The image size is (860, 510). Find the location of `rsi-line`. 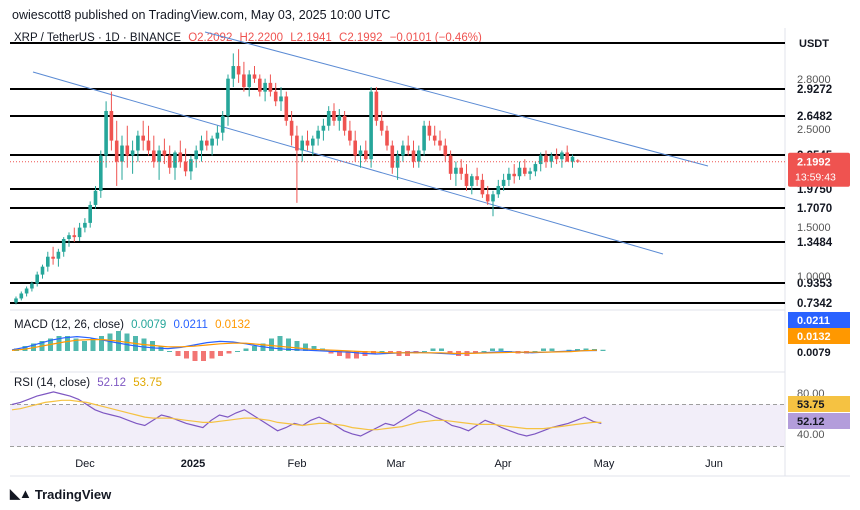

rsi-line is located at coordinates (306, 414).